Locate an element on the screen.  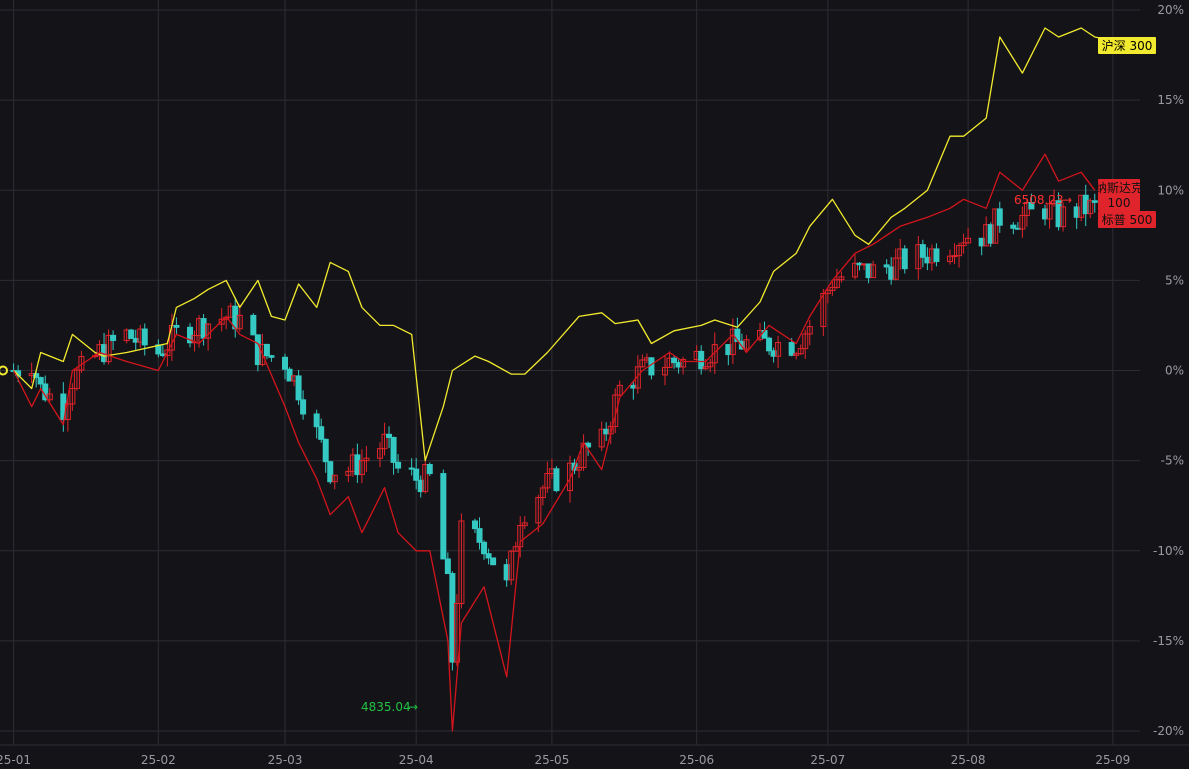
sp500-tag-bg is located at coordinates (1127, 219).